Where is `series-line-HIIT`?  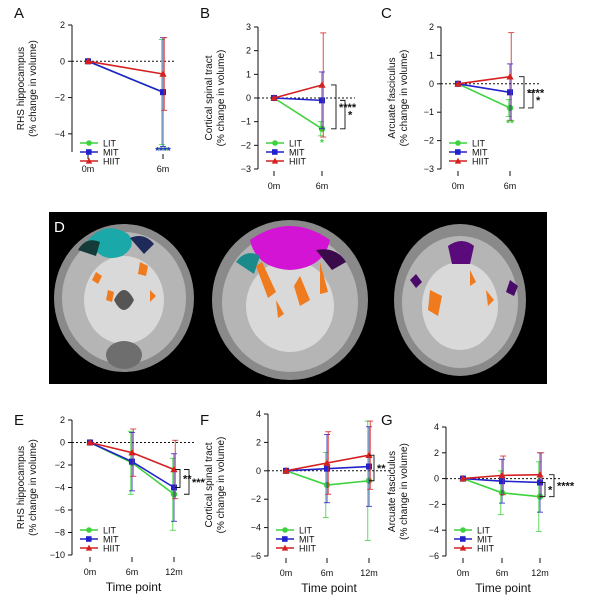 series-line-HIIT is located at coordinates (484, 80).